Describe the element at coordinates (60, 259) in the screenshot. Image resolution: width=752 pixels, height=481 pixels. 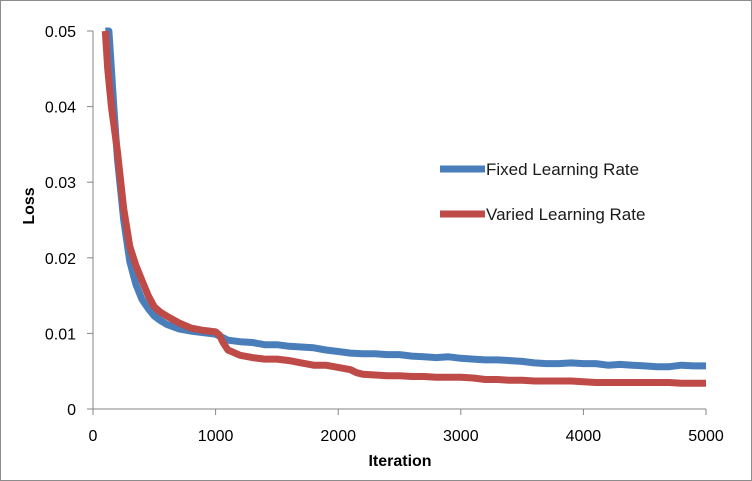
I see `y-tick-label: 0.02` at that location.